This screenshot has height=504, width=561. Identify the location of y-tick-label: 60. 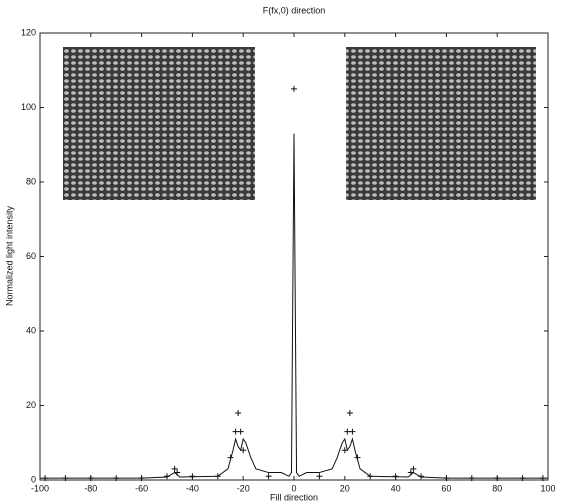
(31, 256).